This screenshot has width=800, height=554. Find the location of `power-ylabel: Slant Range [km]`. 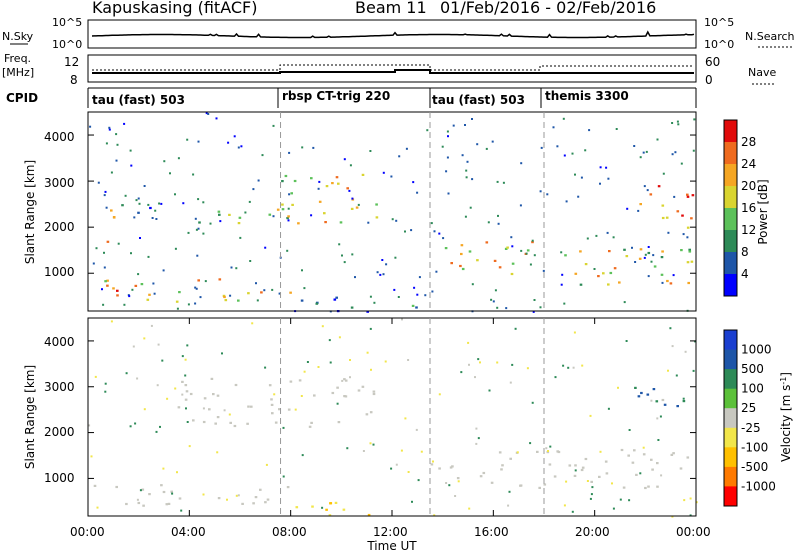

power-ylabel: Slant Range [km] is located at coordinates (30, 212).